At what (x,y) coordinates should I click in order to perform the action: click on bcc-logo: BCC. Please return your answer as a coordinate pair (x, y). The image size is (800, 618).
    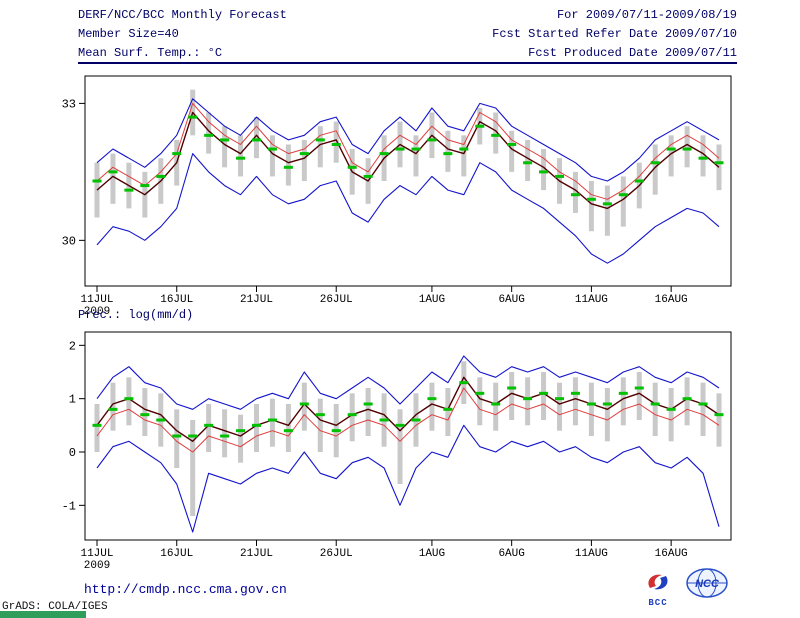
    Looking at the image, I should click on (658, 589).